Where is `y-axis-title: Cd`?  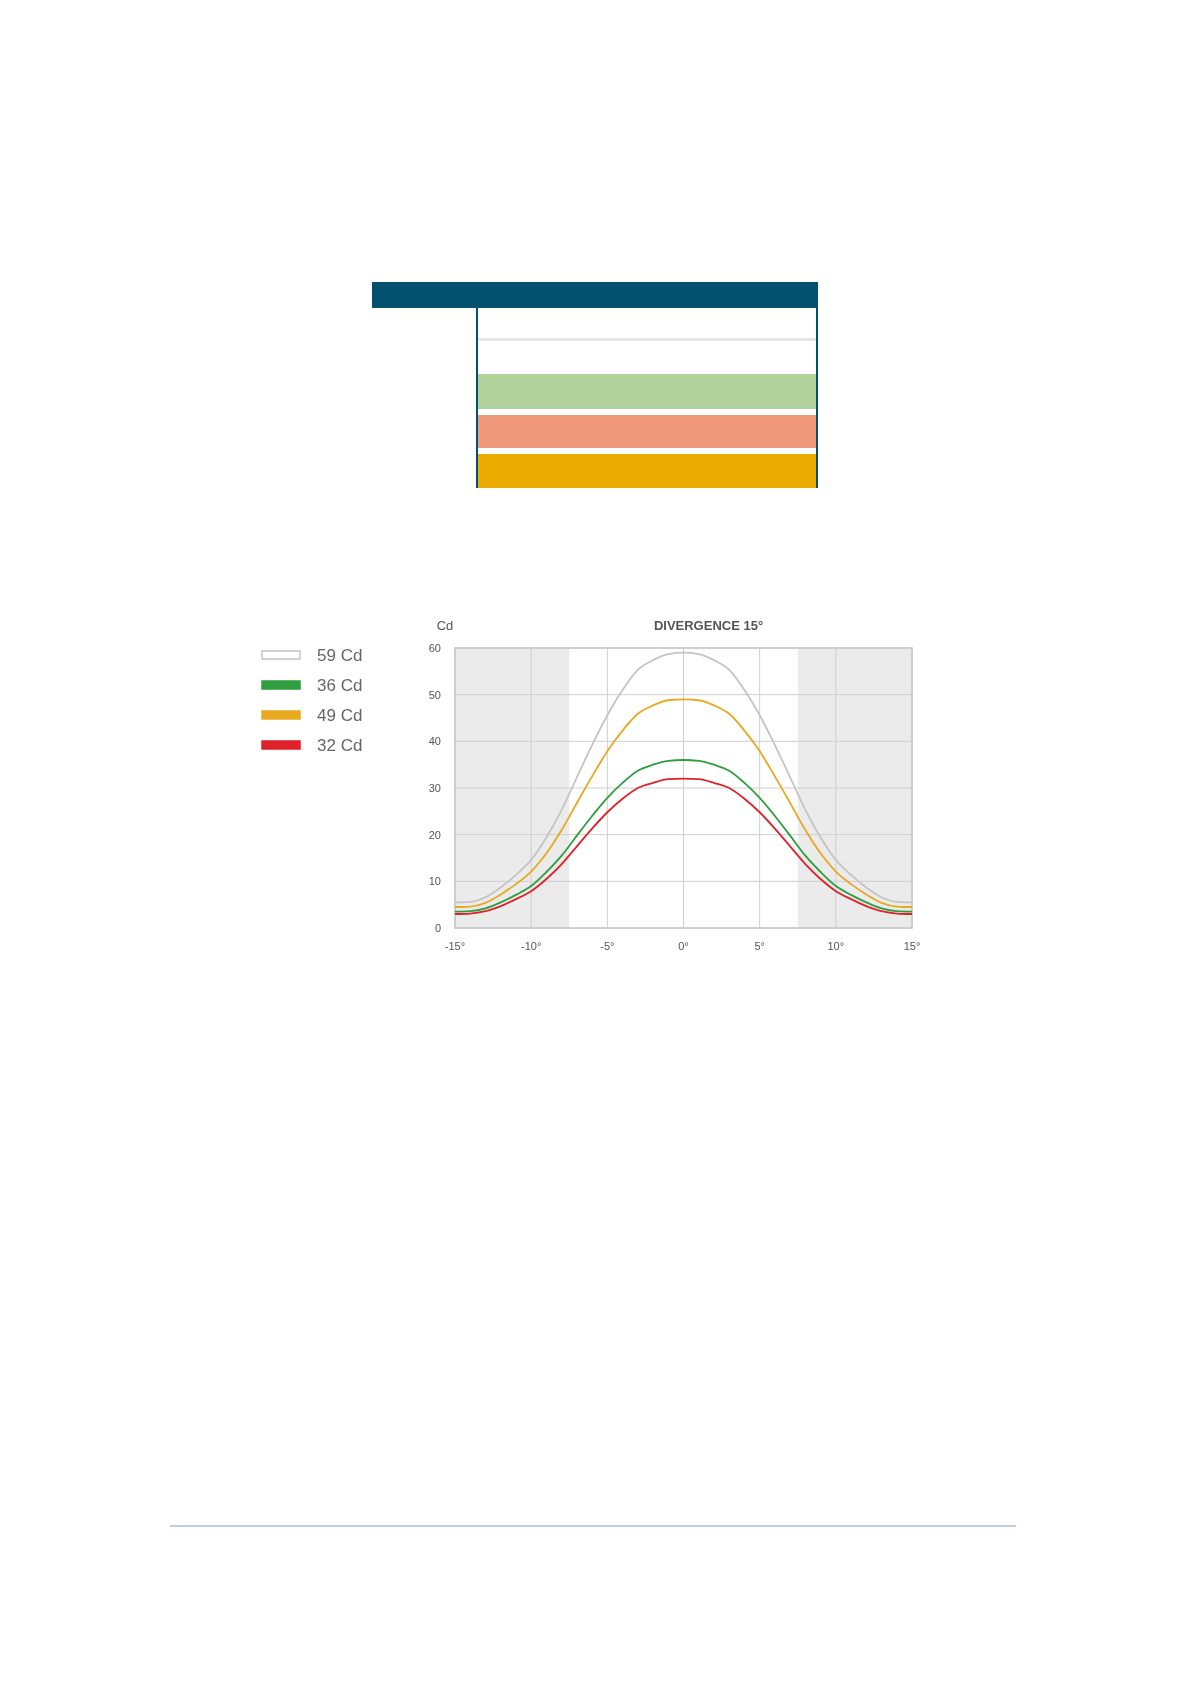
y-axis-title: Cd is located at coordinates (445, 625).